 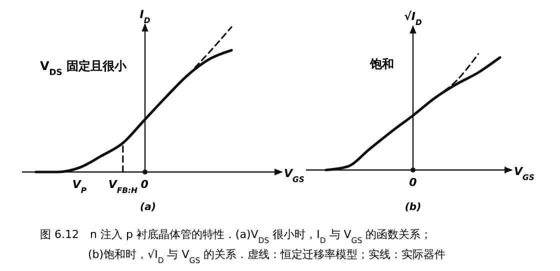 I want to click on x-tick-label: V$_{FB:H}$, so click(x=123, y=186).